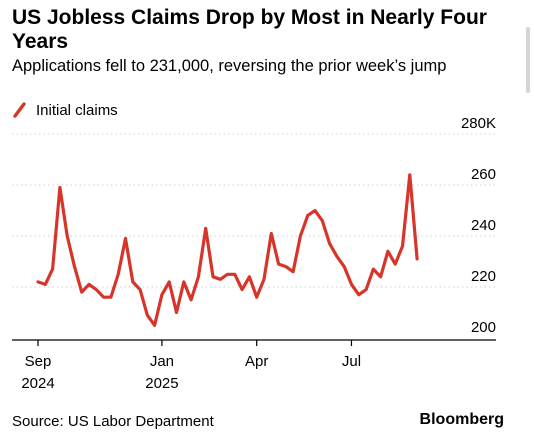  I want to click on x-tick-sublabel: 2024, so click(37, 383).